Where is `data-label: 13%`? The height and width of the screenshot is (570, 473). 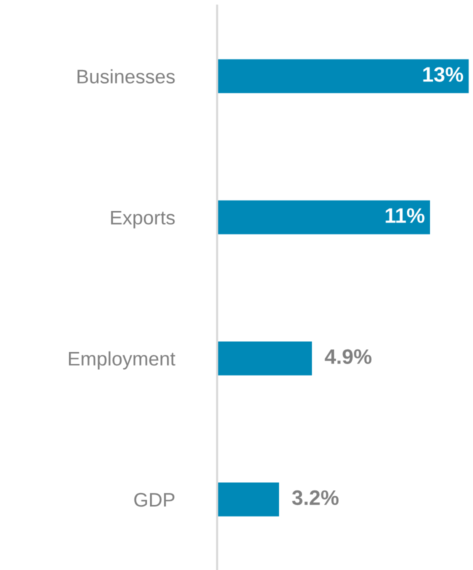
data-label: 13% is located at coordinates (443, 74).